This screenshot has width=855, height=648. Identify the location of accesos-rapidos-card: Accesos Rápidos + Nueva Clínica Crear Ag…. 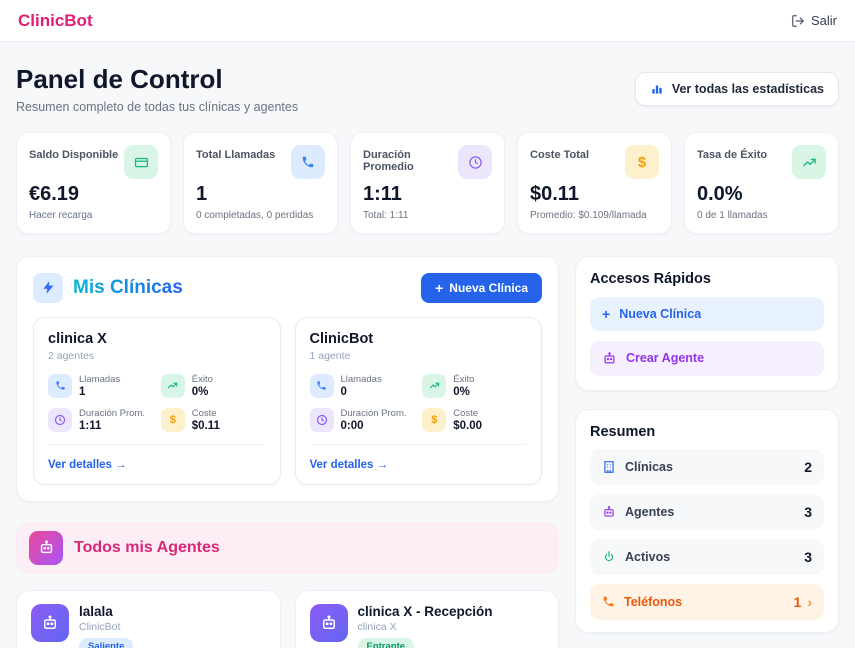
(707, 323).